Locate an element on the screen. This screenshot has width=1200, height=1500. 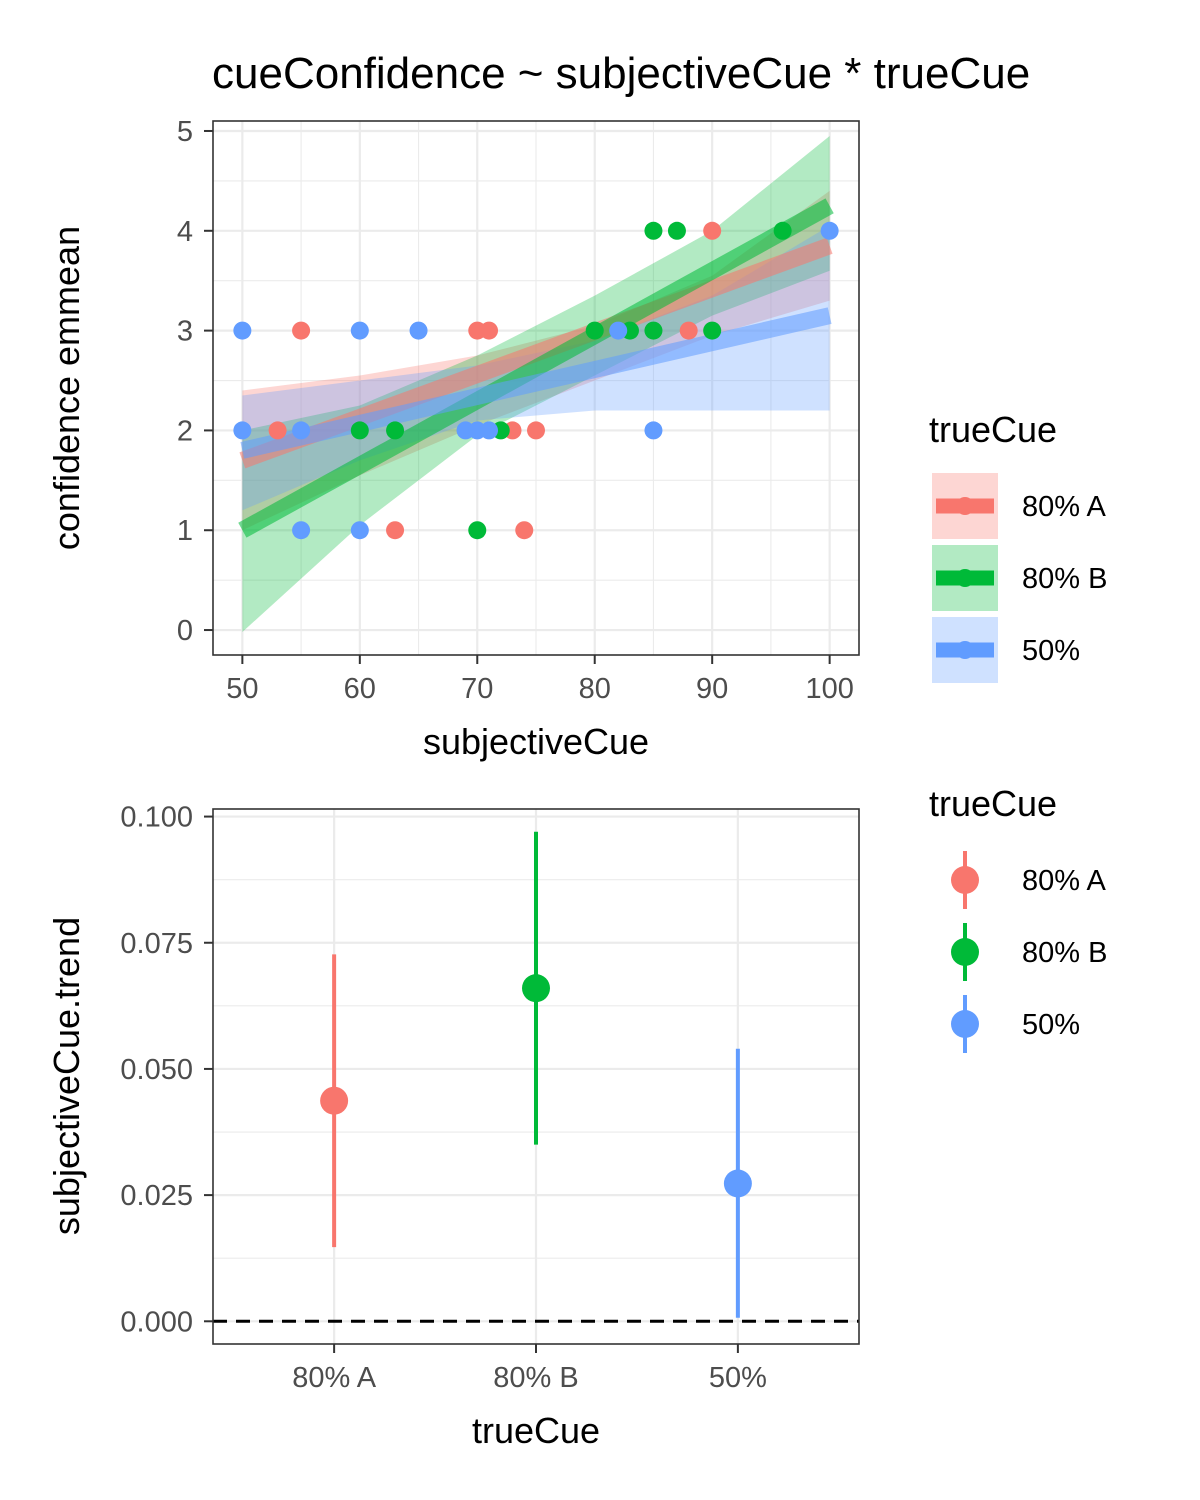
y-tick-label: 0.000 is located at coordinates (156, 1322).